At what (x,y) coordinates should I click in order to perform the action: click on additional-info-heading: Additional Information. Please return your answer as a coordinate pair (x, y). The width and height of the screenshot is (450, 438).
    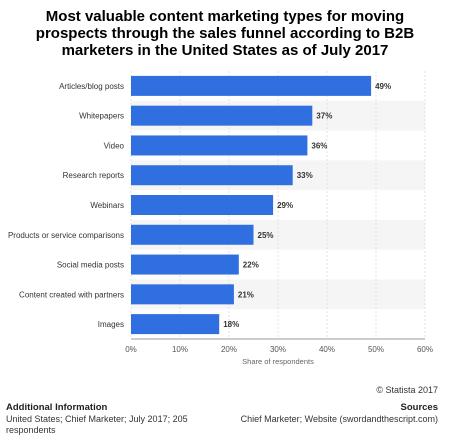
    Looking at the image, I should click on (57, 407).